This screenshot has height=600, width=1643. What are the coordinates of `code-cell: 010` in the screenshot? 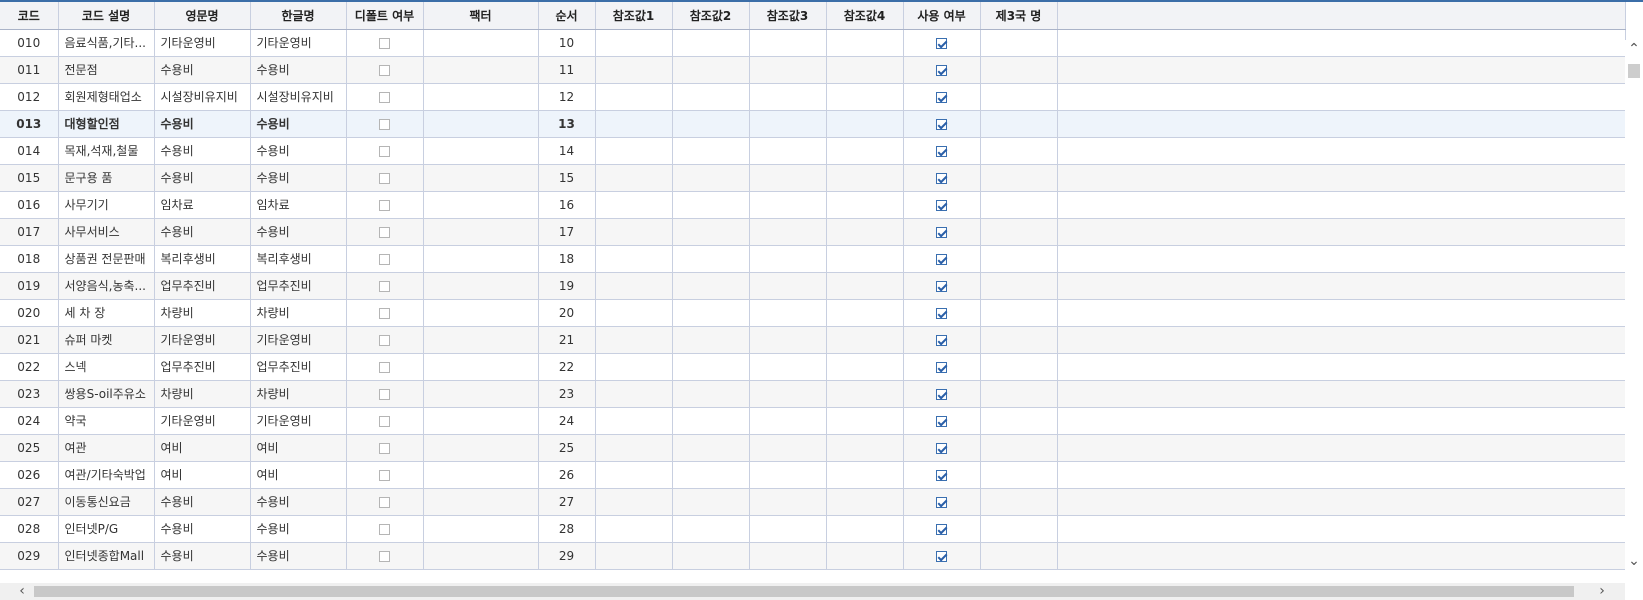 It's located at (29, 43).